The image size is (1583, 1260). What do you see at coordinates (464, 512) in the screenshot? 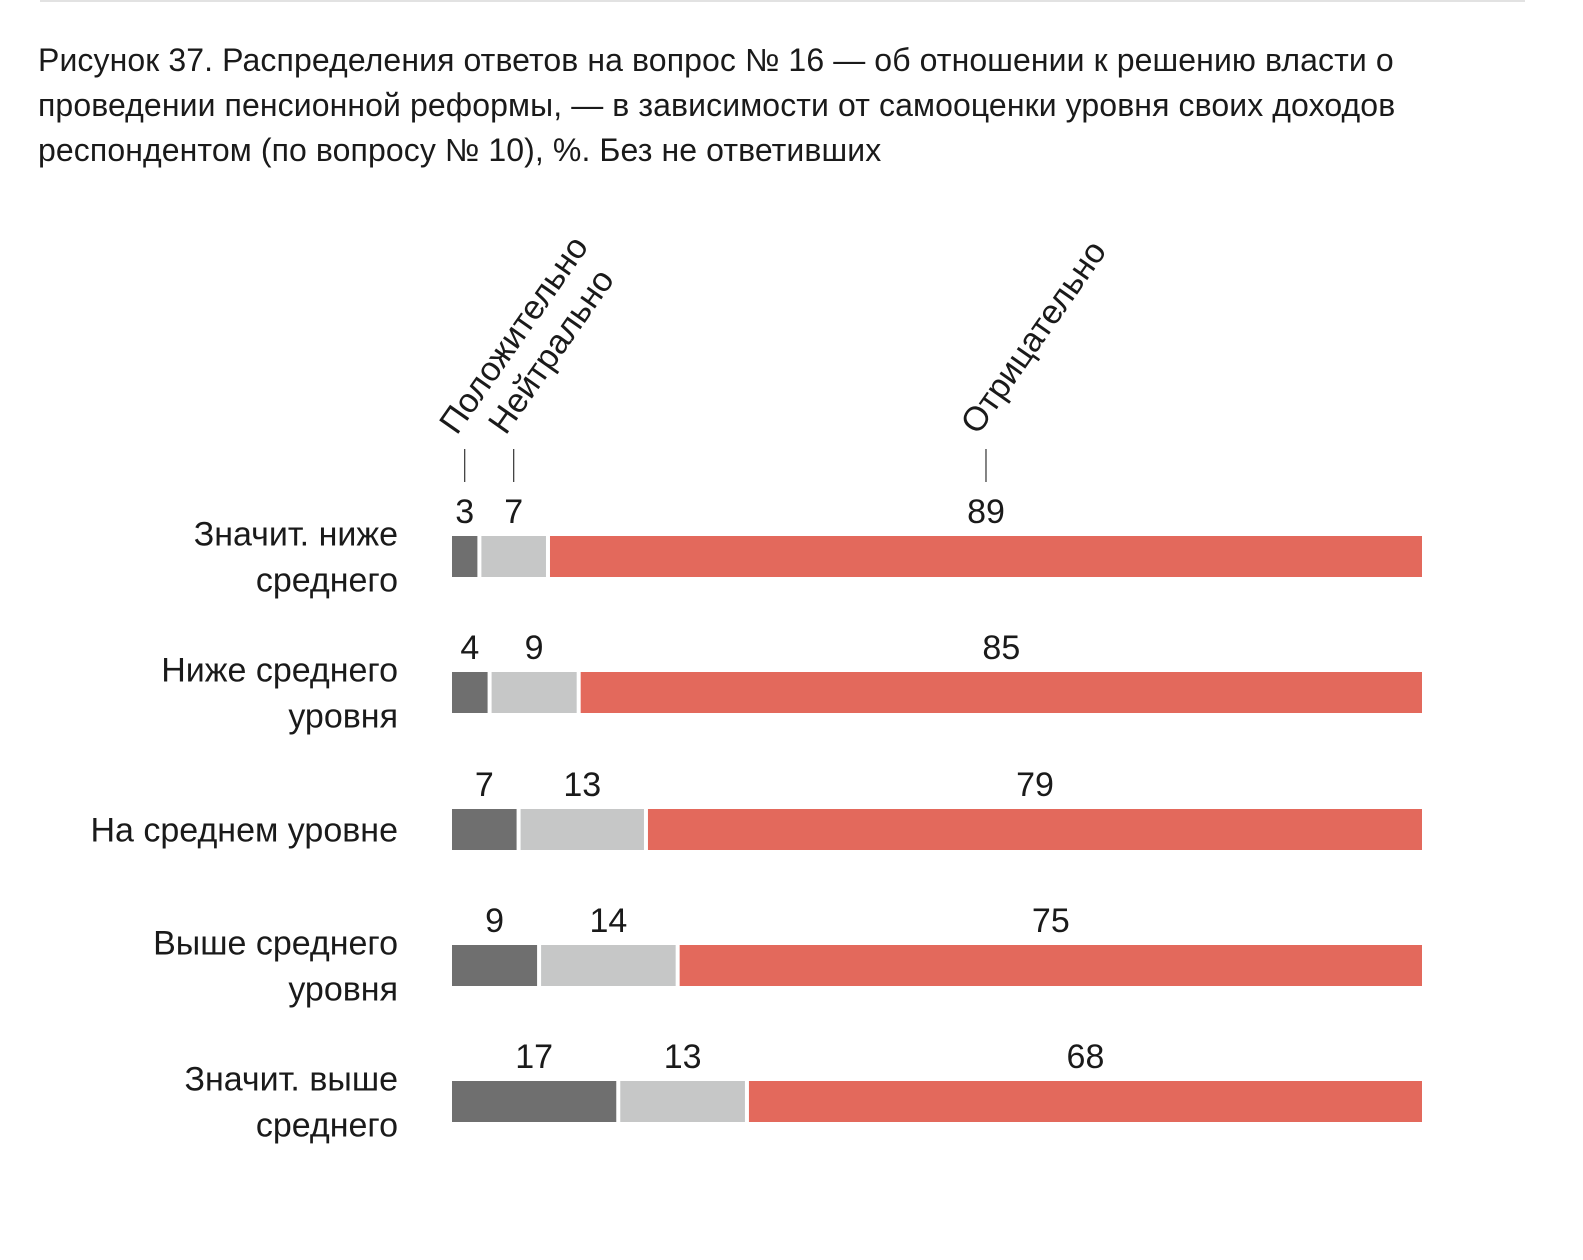
I see `value-label: 3` at bounding box center [464, 512].